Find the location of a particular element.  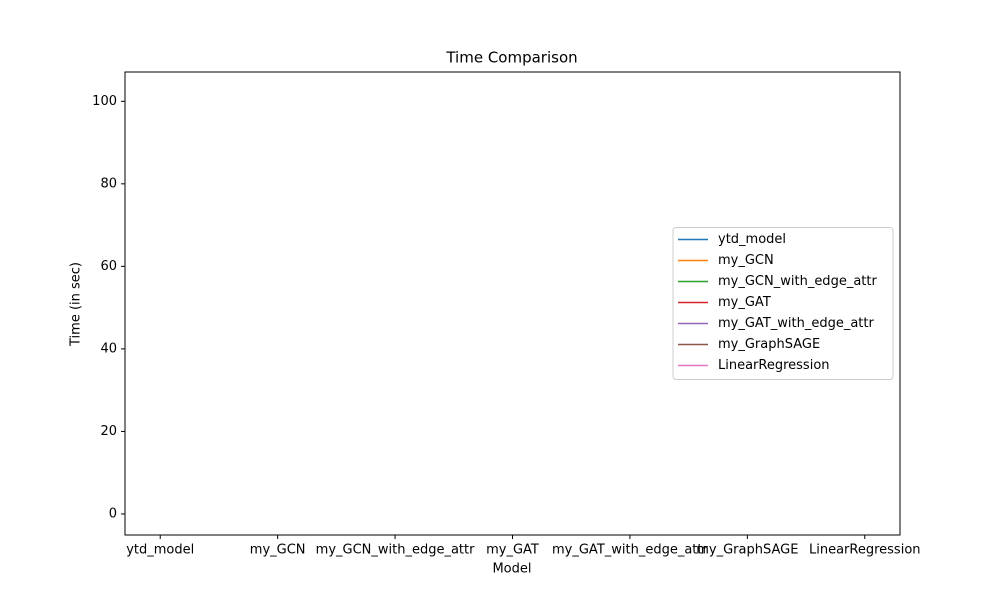

x-tick-label: ytd_model is located at coordinates (160, 550).